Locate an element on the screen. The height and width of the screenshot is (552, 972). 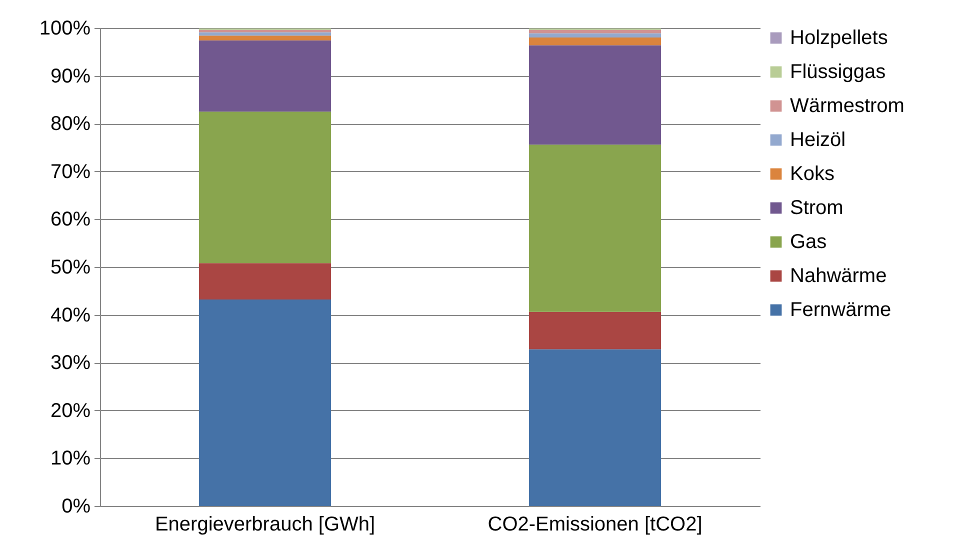
y-tick-label: 100% is located at coordinates (65, 29).